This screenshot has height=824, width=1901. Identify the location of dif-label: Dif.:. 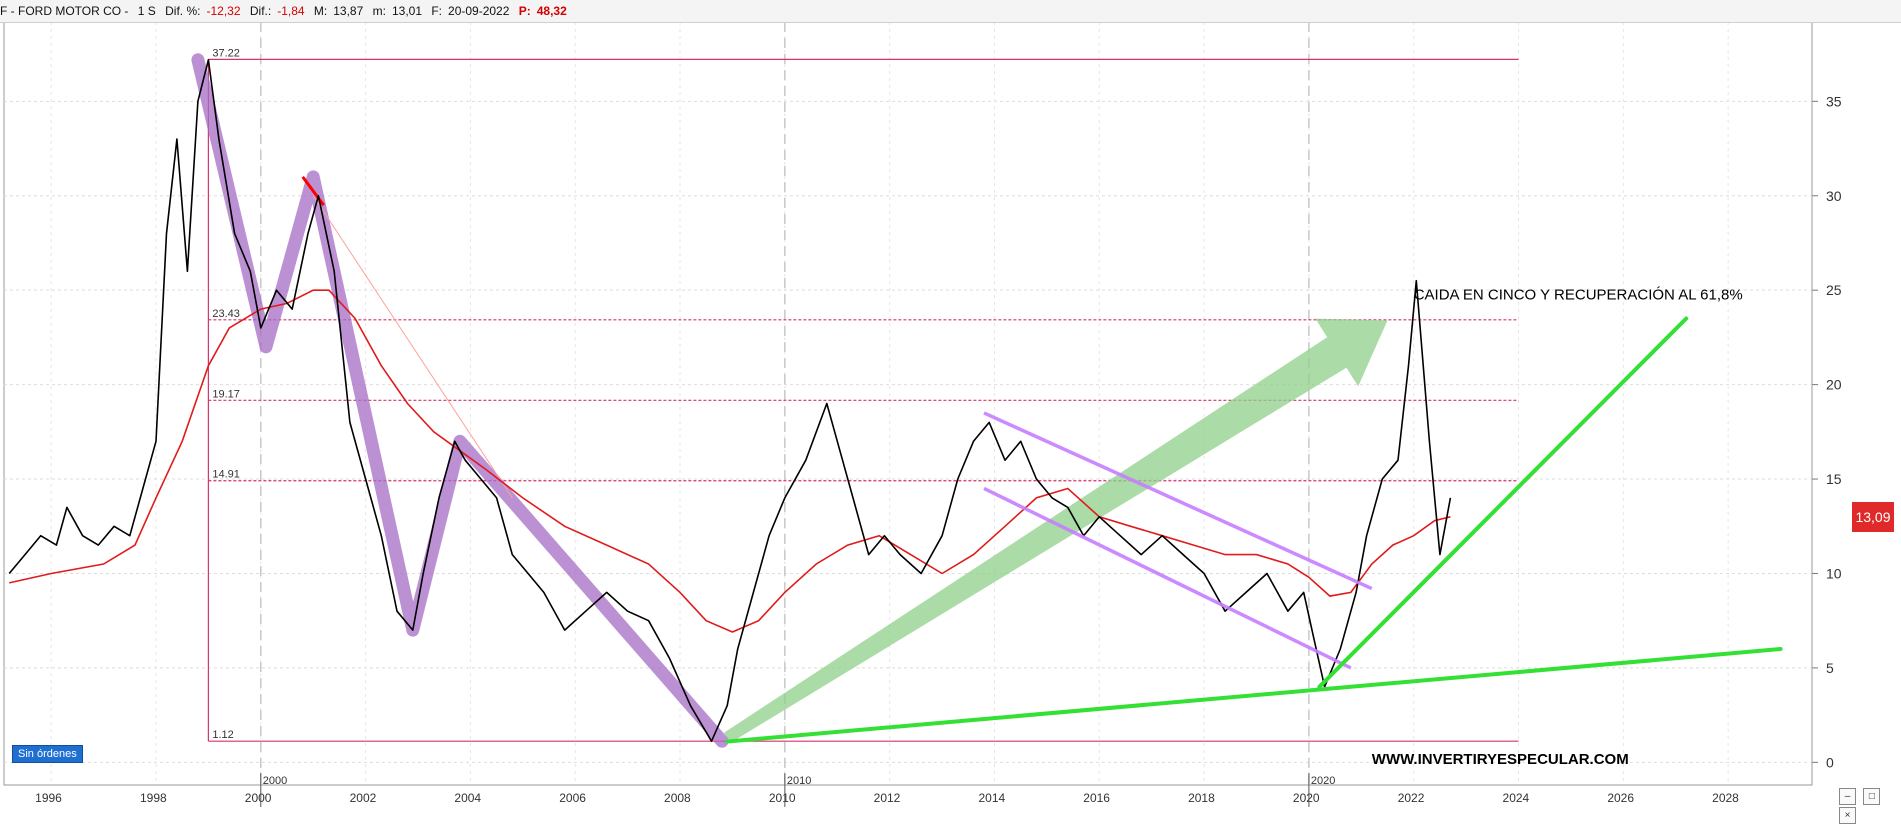
(260, 11).